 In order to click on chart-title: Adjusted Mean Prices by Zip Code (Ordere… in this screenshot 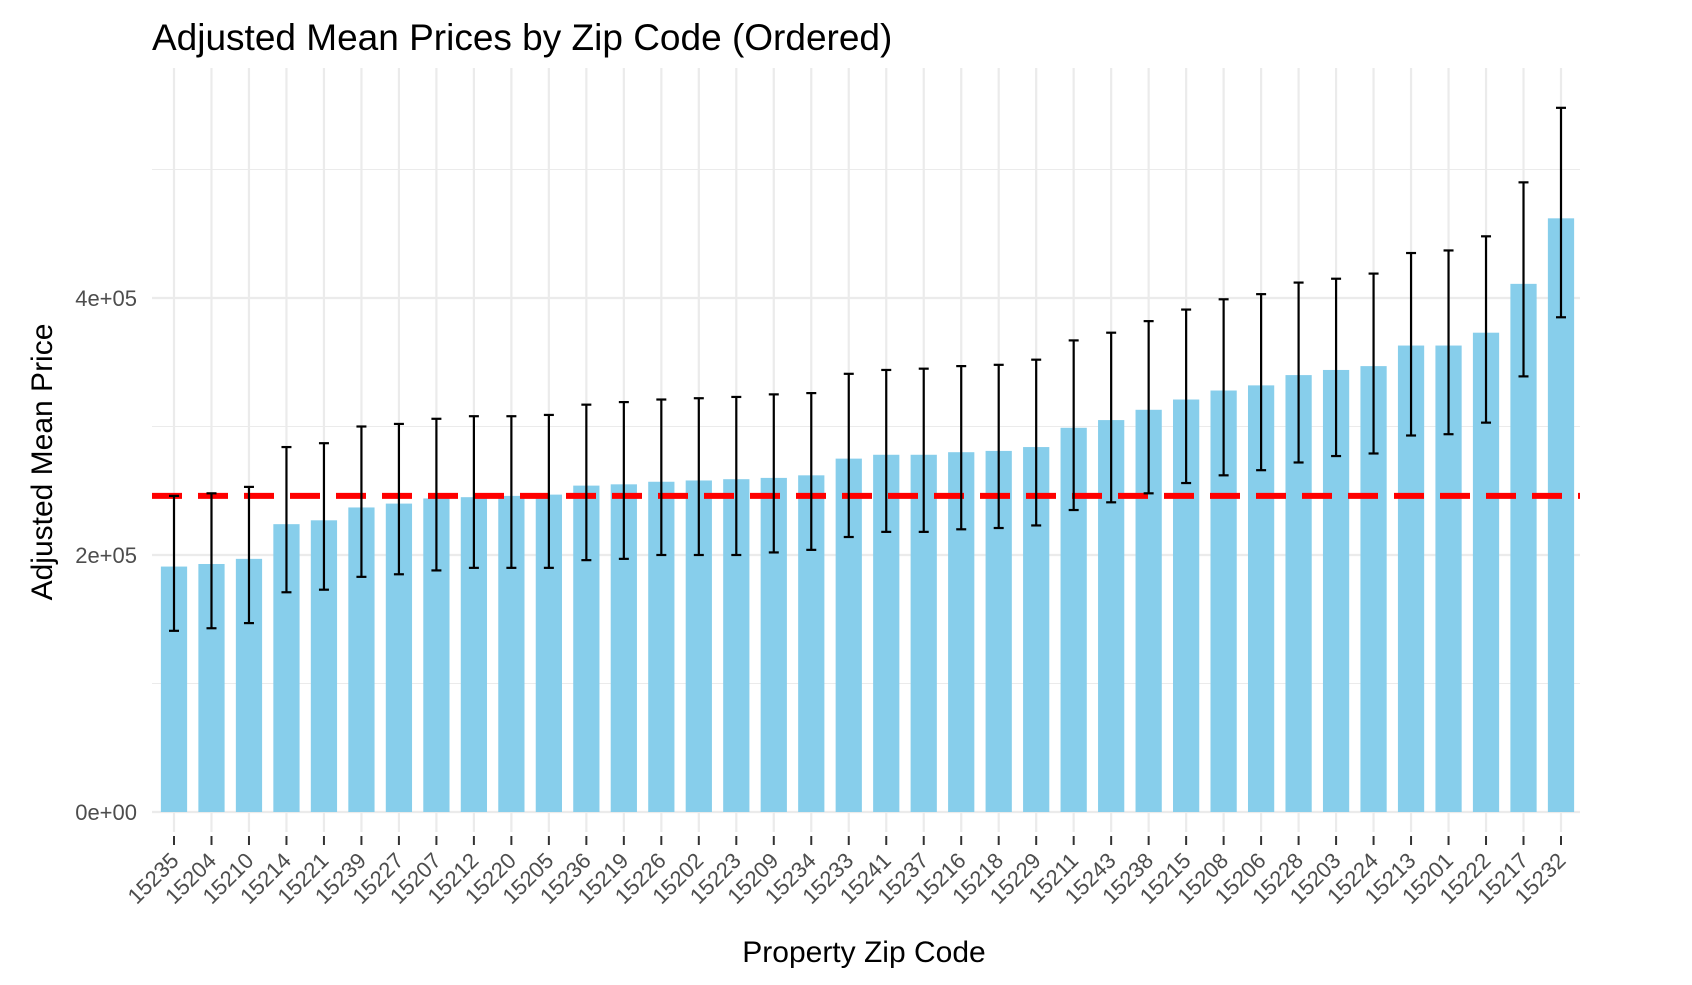, I will do `click(522, 37)`.